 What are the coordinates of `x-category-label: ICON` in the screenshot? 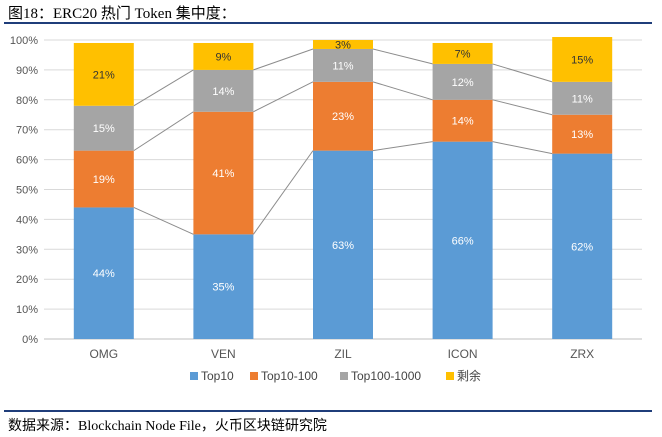 It's located at (463, 354).